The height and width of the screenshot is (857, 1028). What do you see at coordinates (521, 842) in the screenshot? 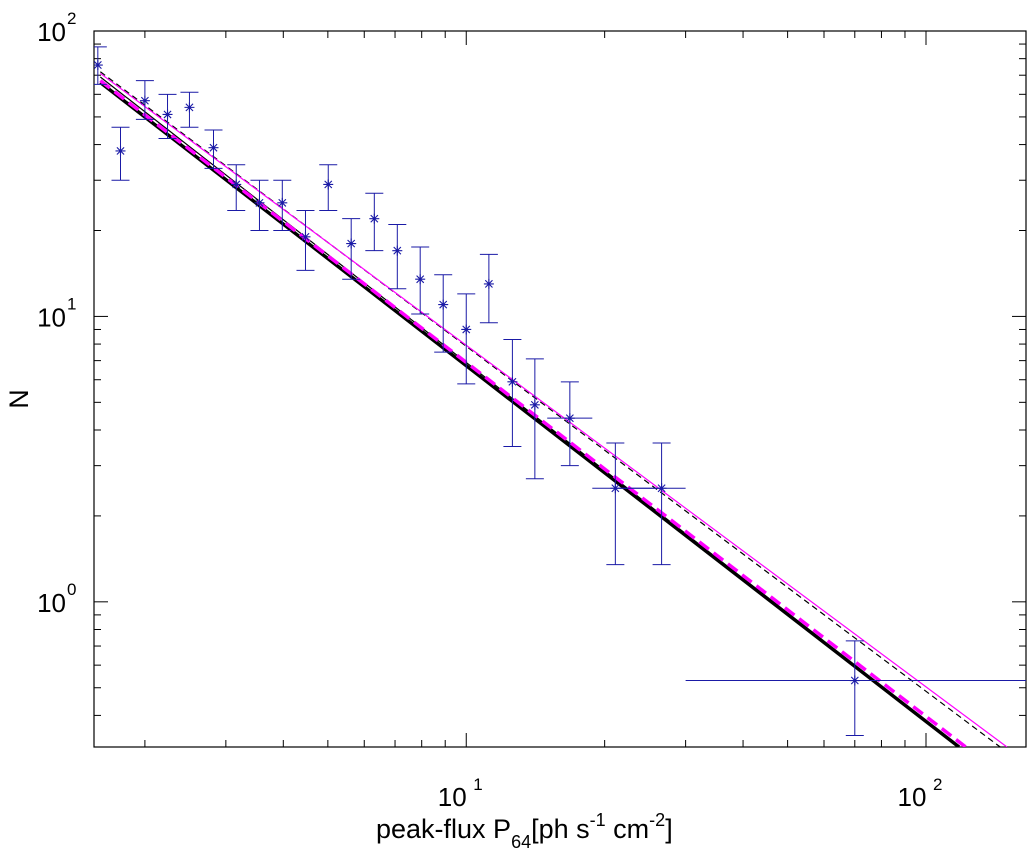
I see `x-axis-label-subscript: 64` at bounding box center [521, 842].